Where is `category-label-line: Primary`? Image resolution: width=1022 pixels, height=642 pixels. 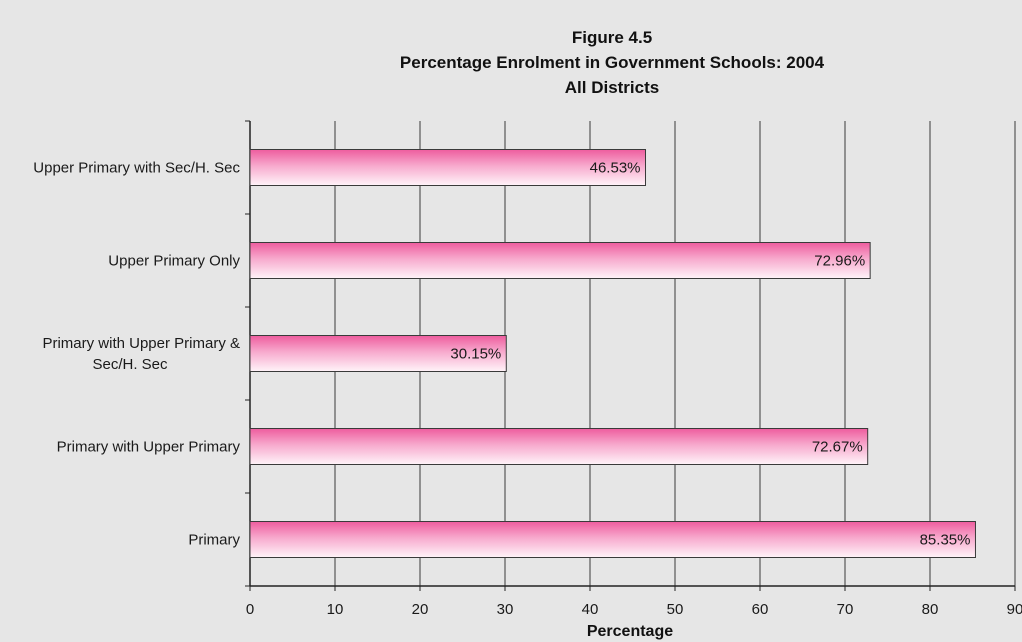 category-label-line: Primary is located at coordinates (214, 540).